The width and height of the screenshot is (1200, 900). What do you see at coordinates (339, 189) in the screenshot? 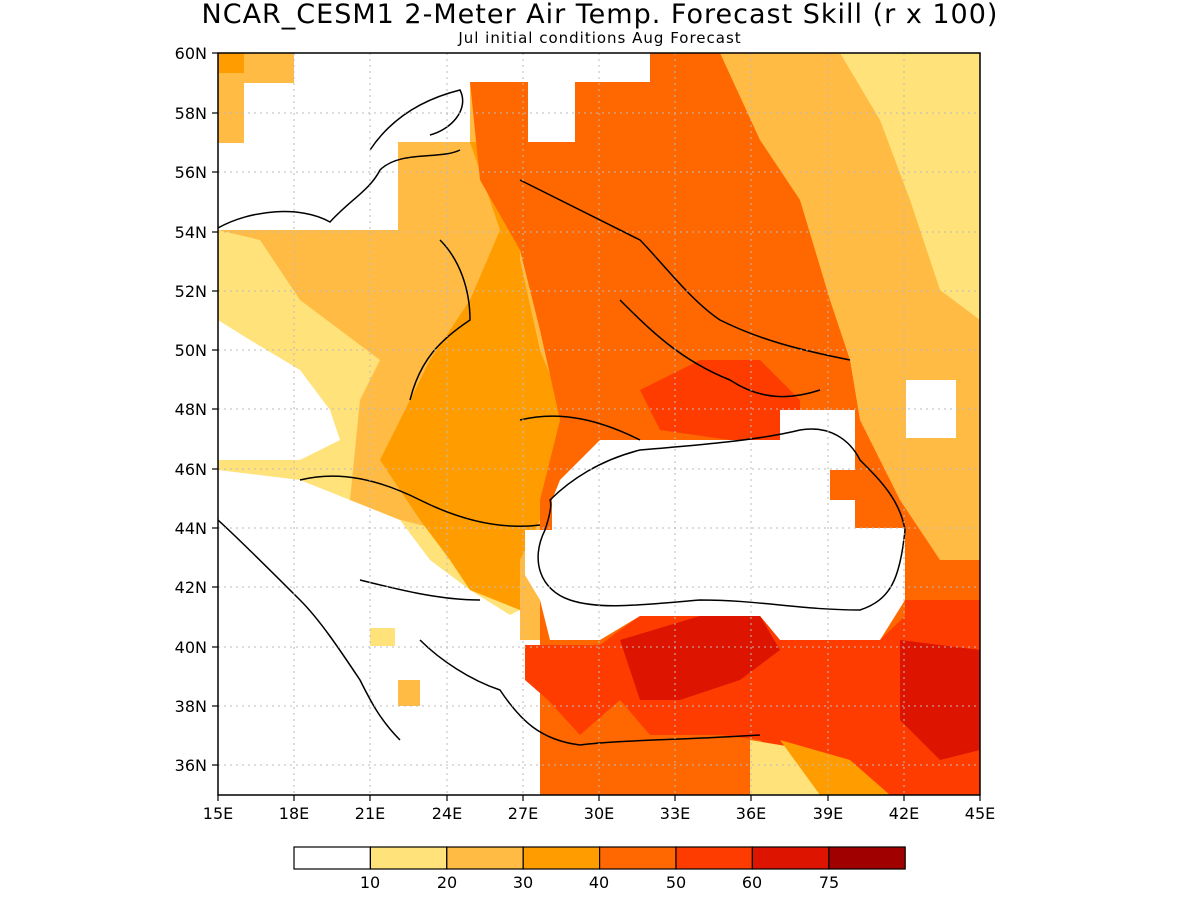
I see `baltic-coast` at bounding box center [339, 189].